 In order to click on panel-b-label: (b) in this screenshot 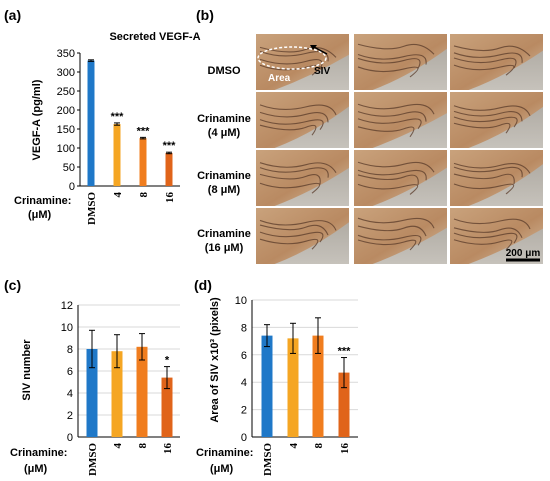, I will do `click(205, 15)`.